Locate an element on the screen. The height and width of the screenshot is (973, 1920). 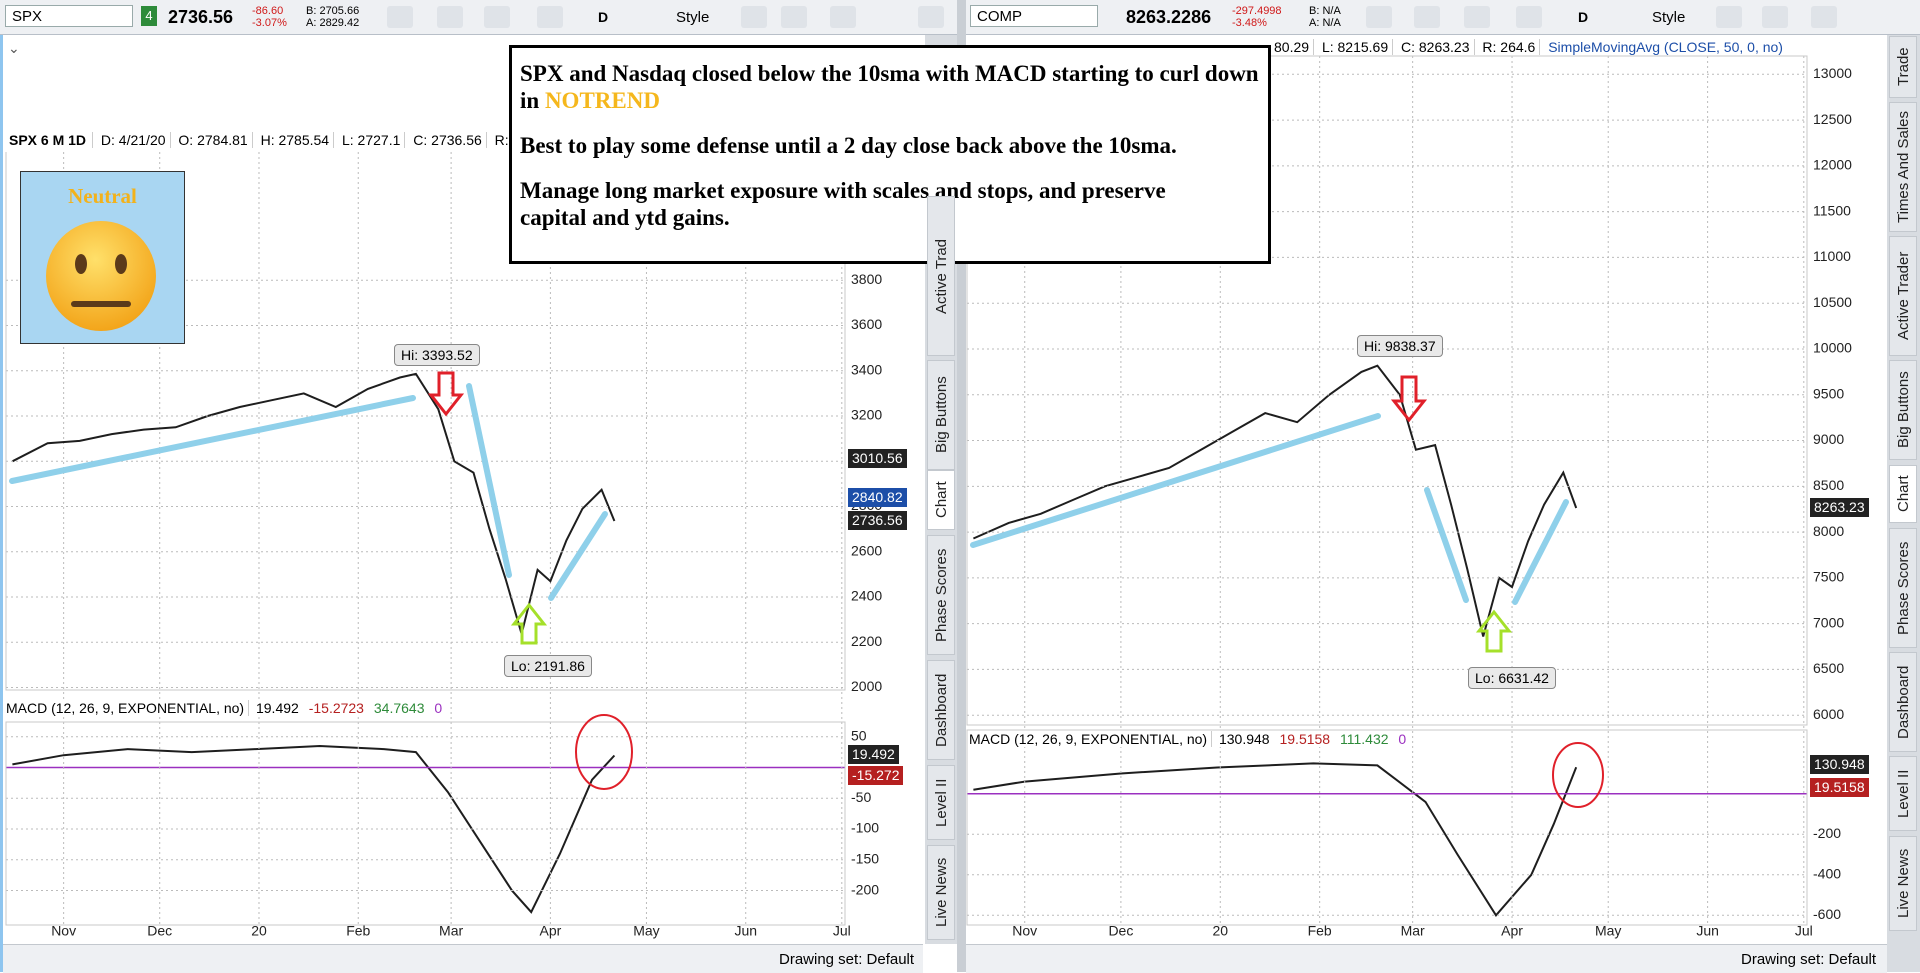
macd-bubble: -15.272 is located at coordinates (876, 775).